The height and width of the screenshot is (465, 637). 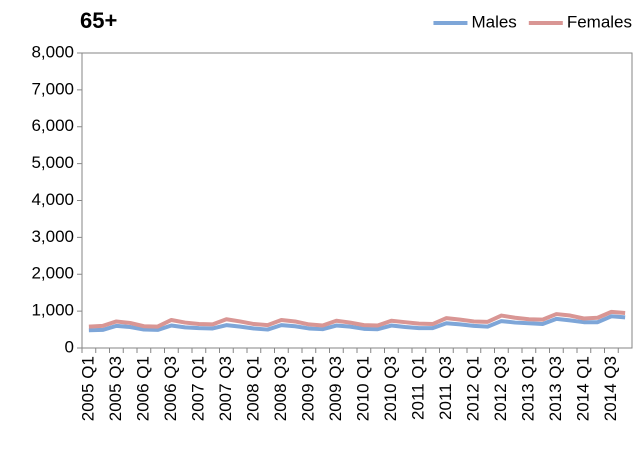 What do you see at coordinates (599, 21) in the screenshot?
I see `legend-label: Females` at bounding box center [599, 21].